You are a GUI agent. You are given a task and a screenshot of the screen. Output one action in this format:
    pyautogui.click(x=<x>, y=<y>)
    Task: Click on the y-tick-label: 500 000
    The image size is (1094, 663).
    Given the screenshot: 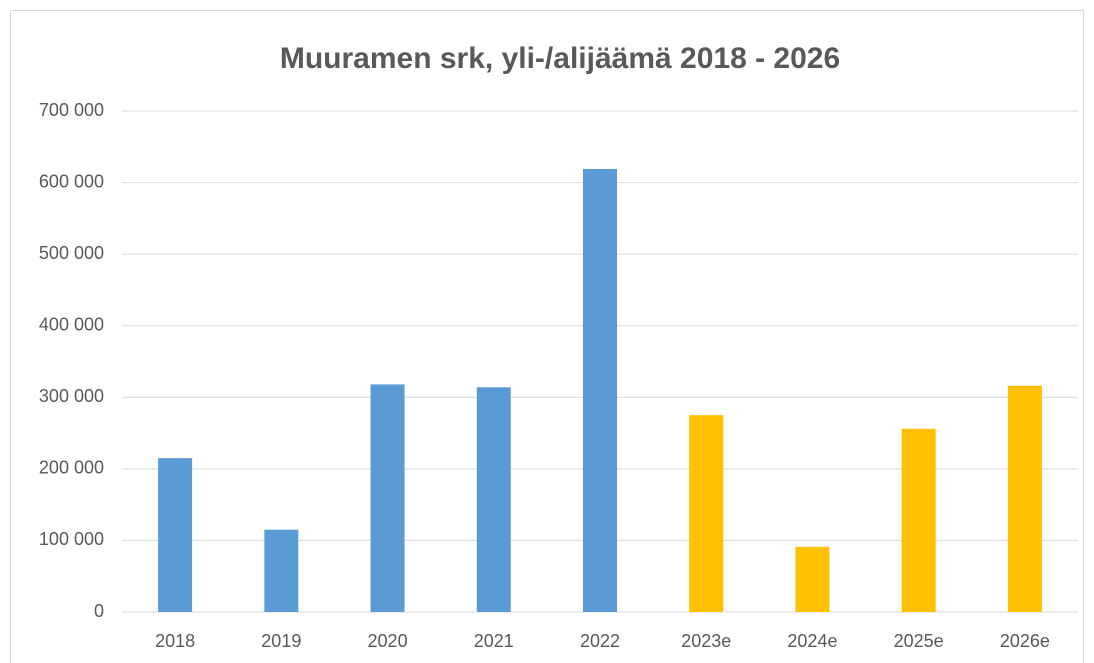 What is the action you would take?
    pyautogui.click(x=71, y=253)
    